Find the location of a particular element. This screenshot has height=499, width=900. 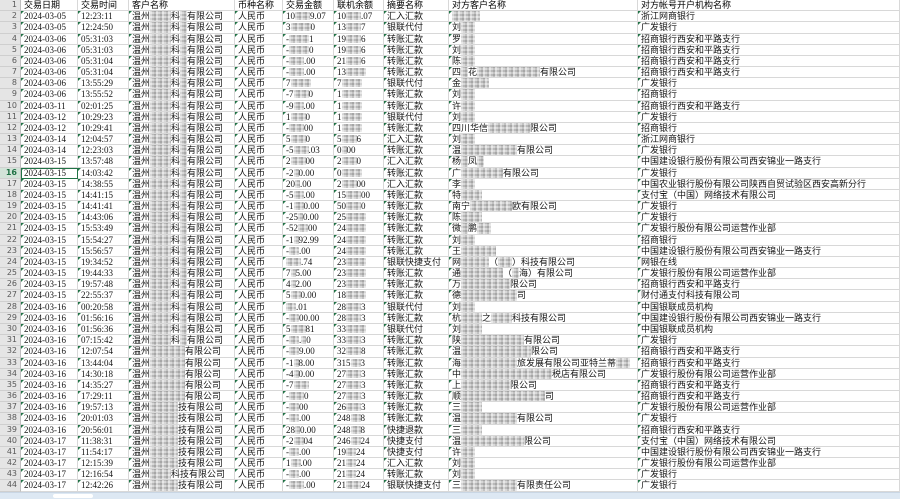

cell-counterparty: 李 is located at coordinates (543, 184).